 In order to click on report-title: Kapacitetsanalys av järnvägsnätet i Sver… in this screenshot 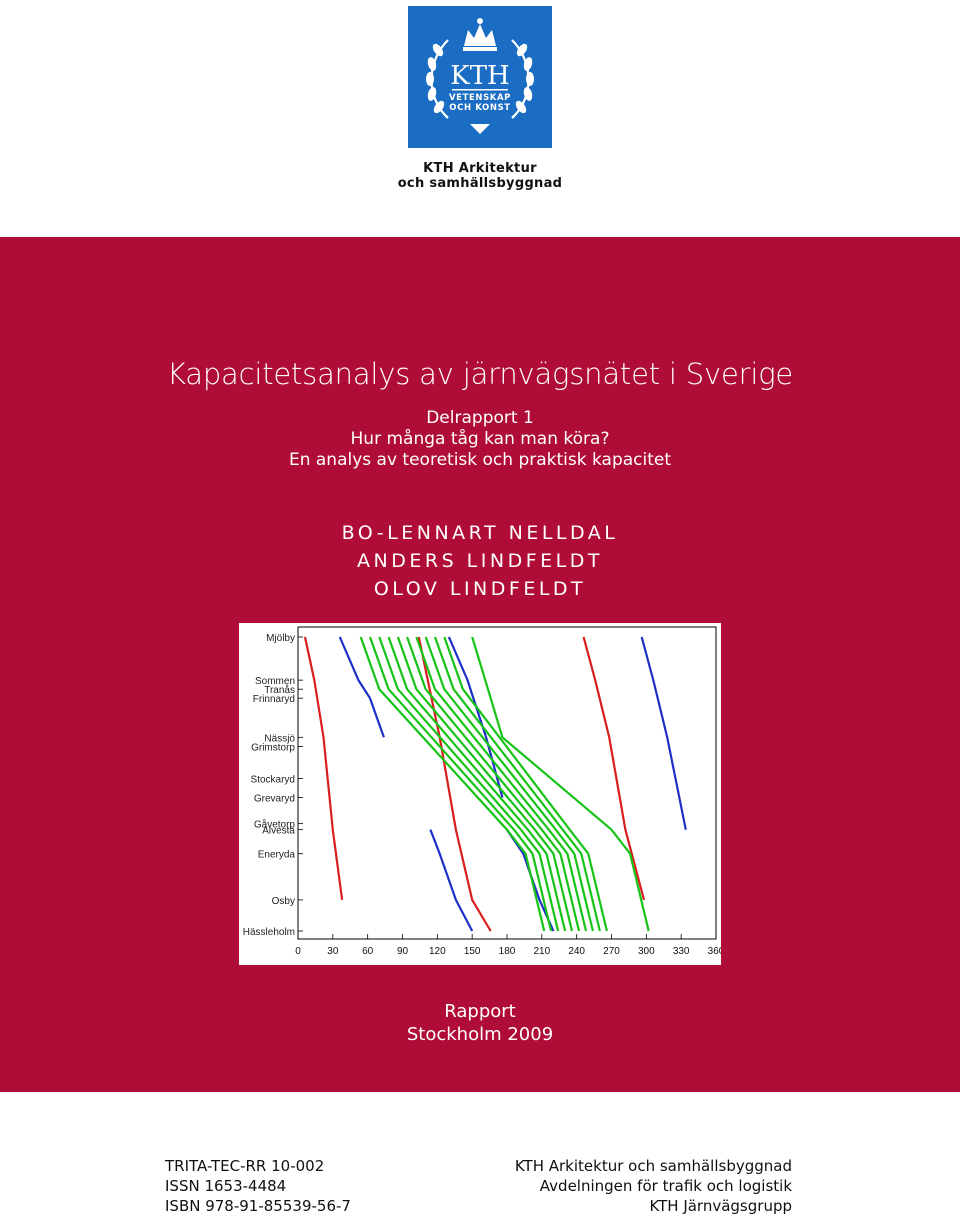, I will do `click(480, 374)`.